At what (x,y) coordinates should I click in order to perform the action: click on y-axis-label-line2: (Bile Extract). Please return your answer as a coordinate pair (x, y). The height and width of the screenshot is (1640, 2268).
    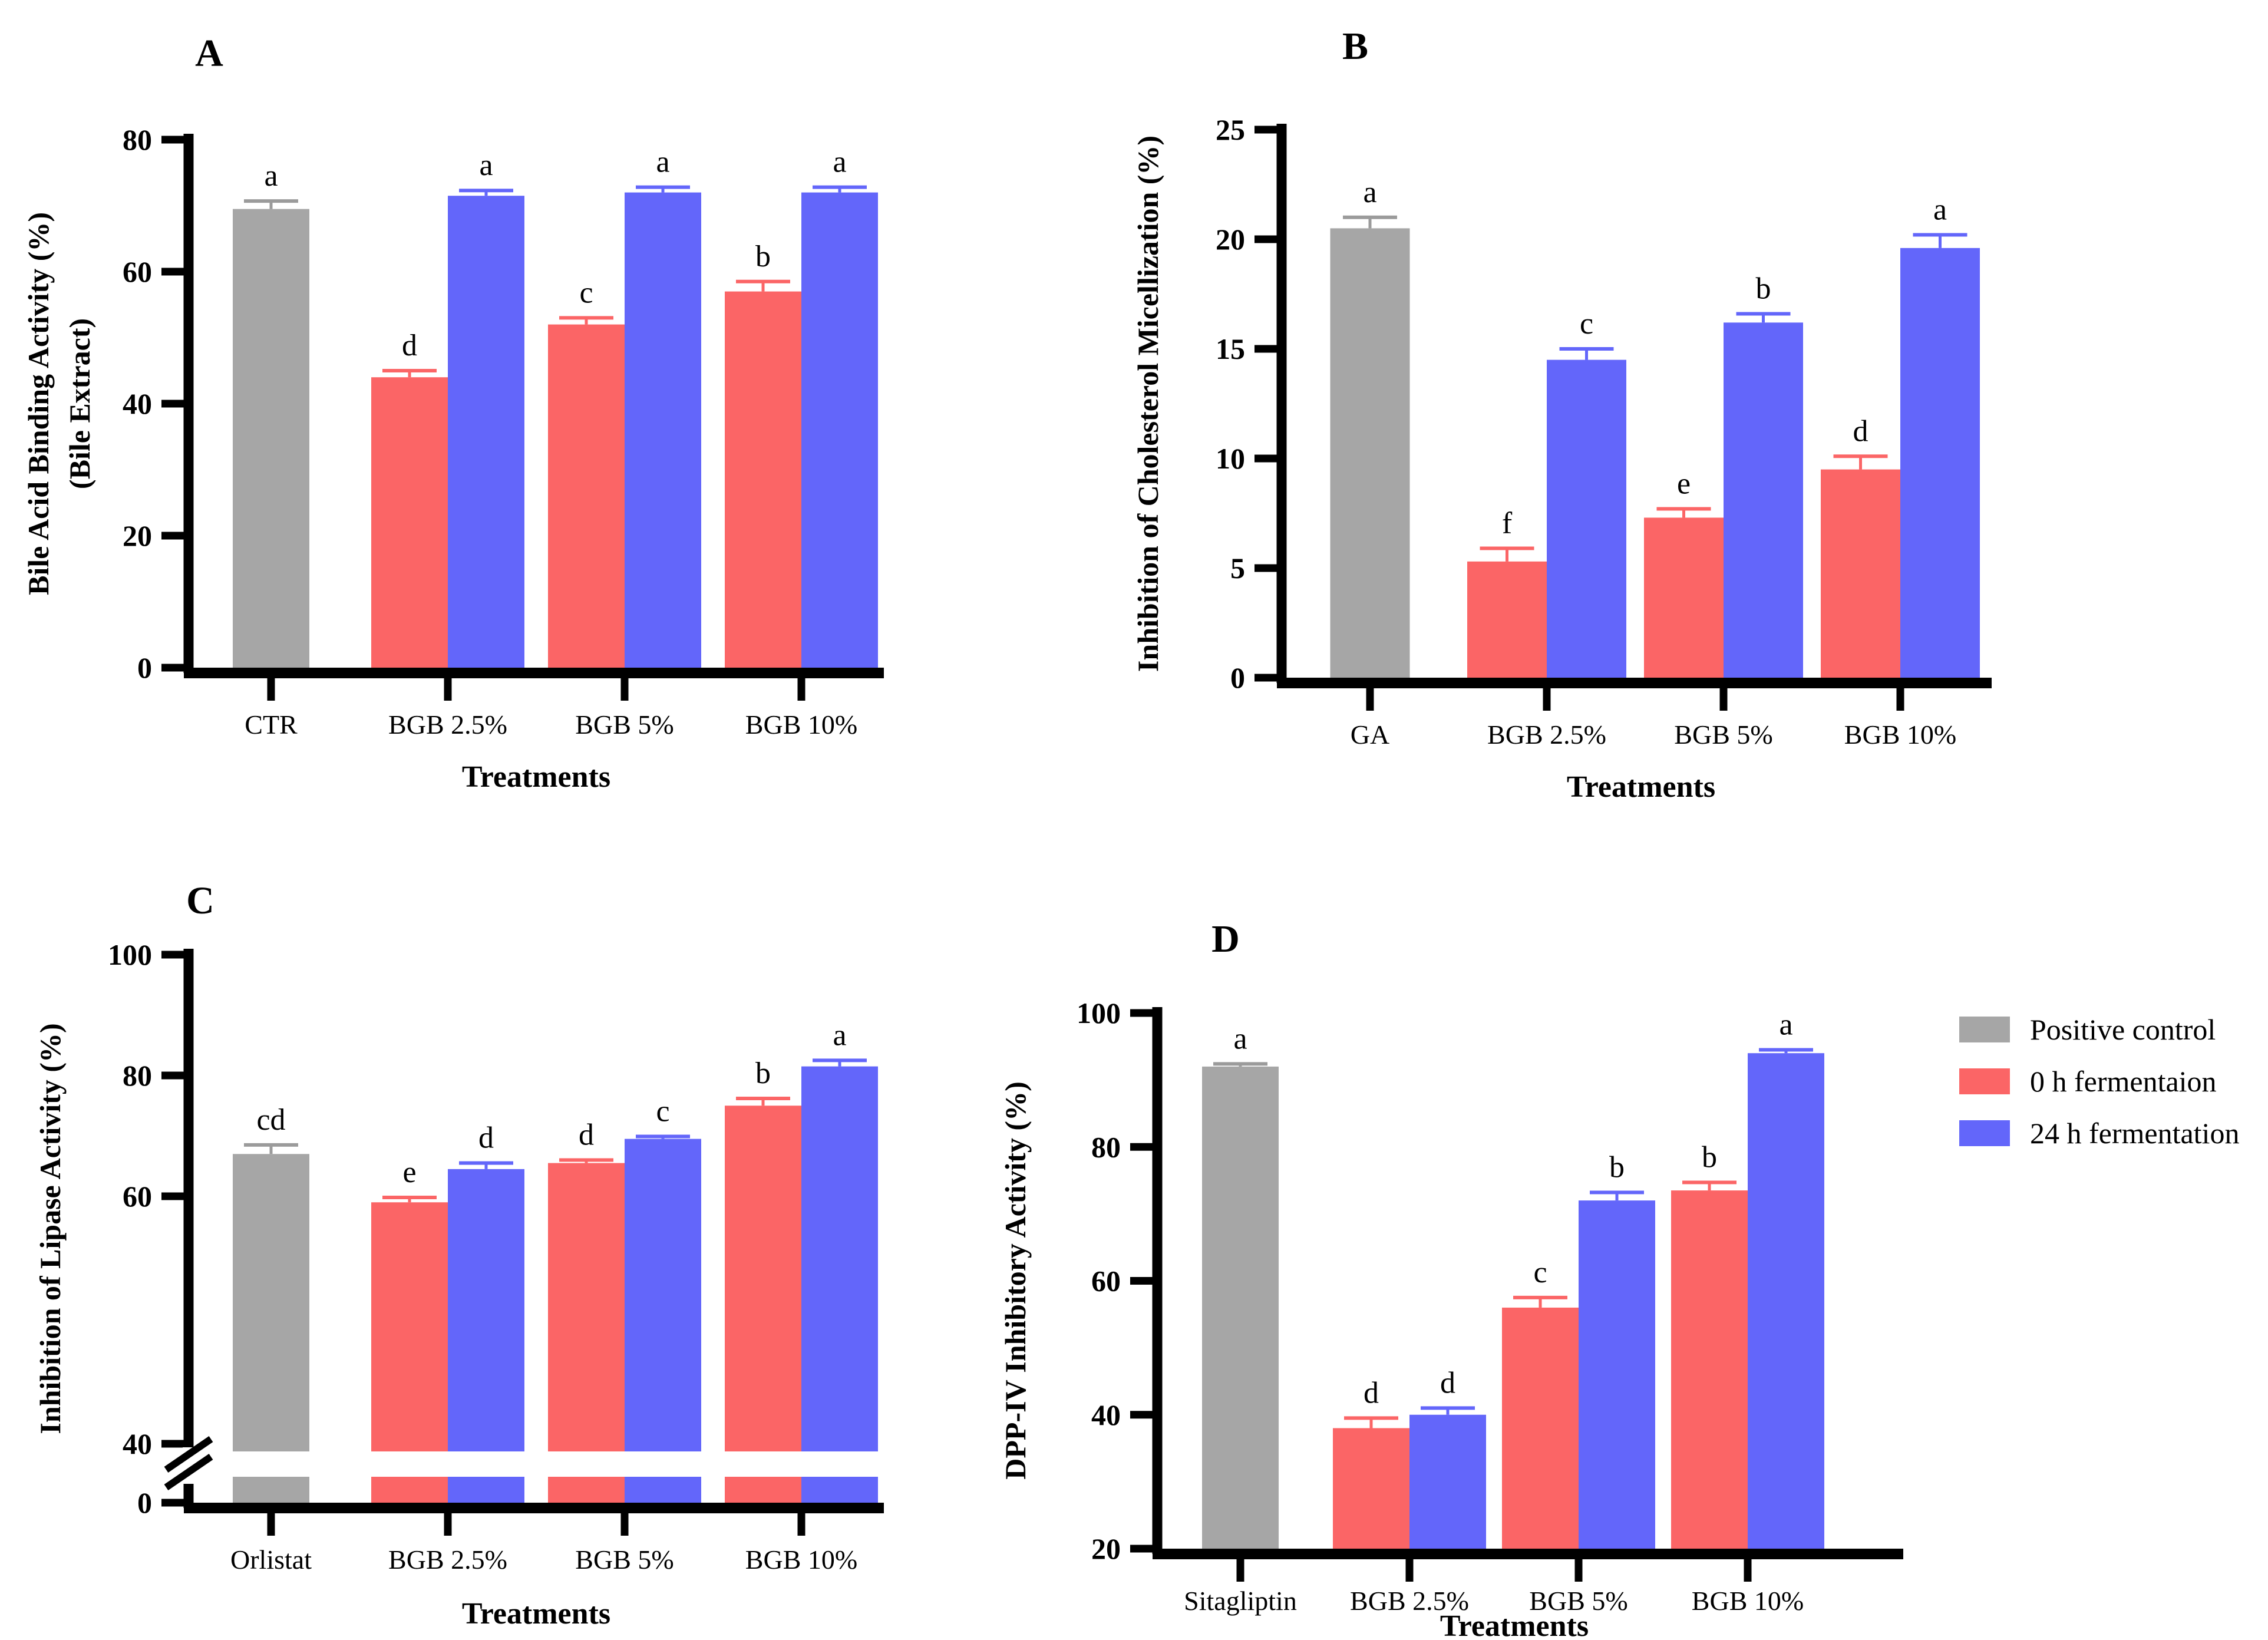
    Looking at the image, I should click on (79, 403).